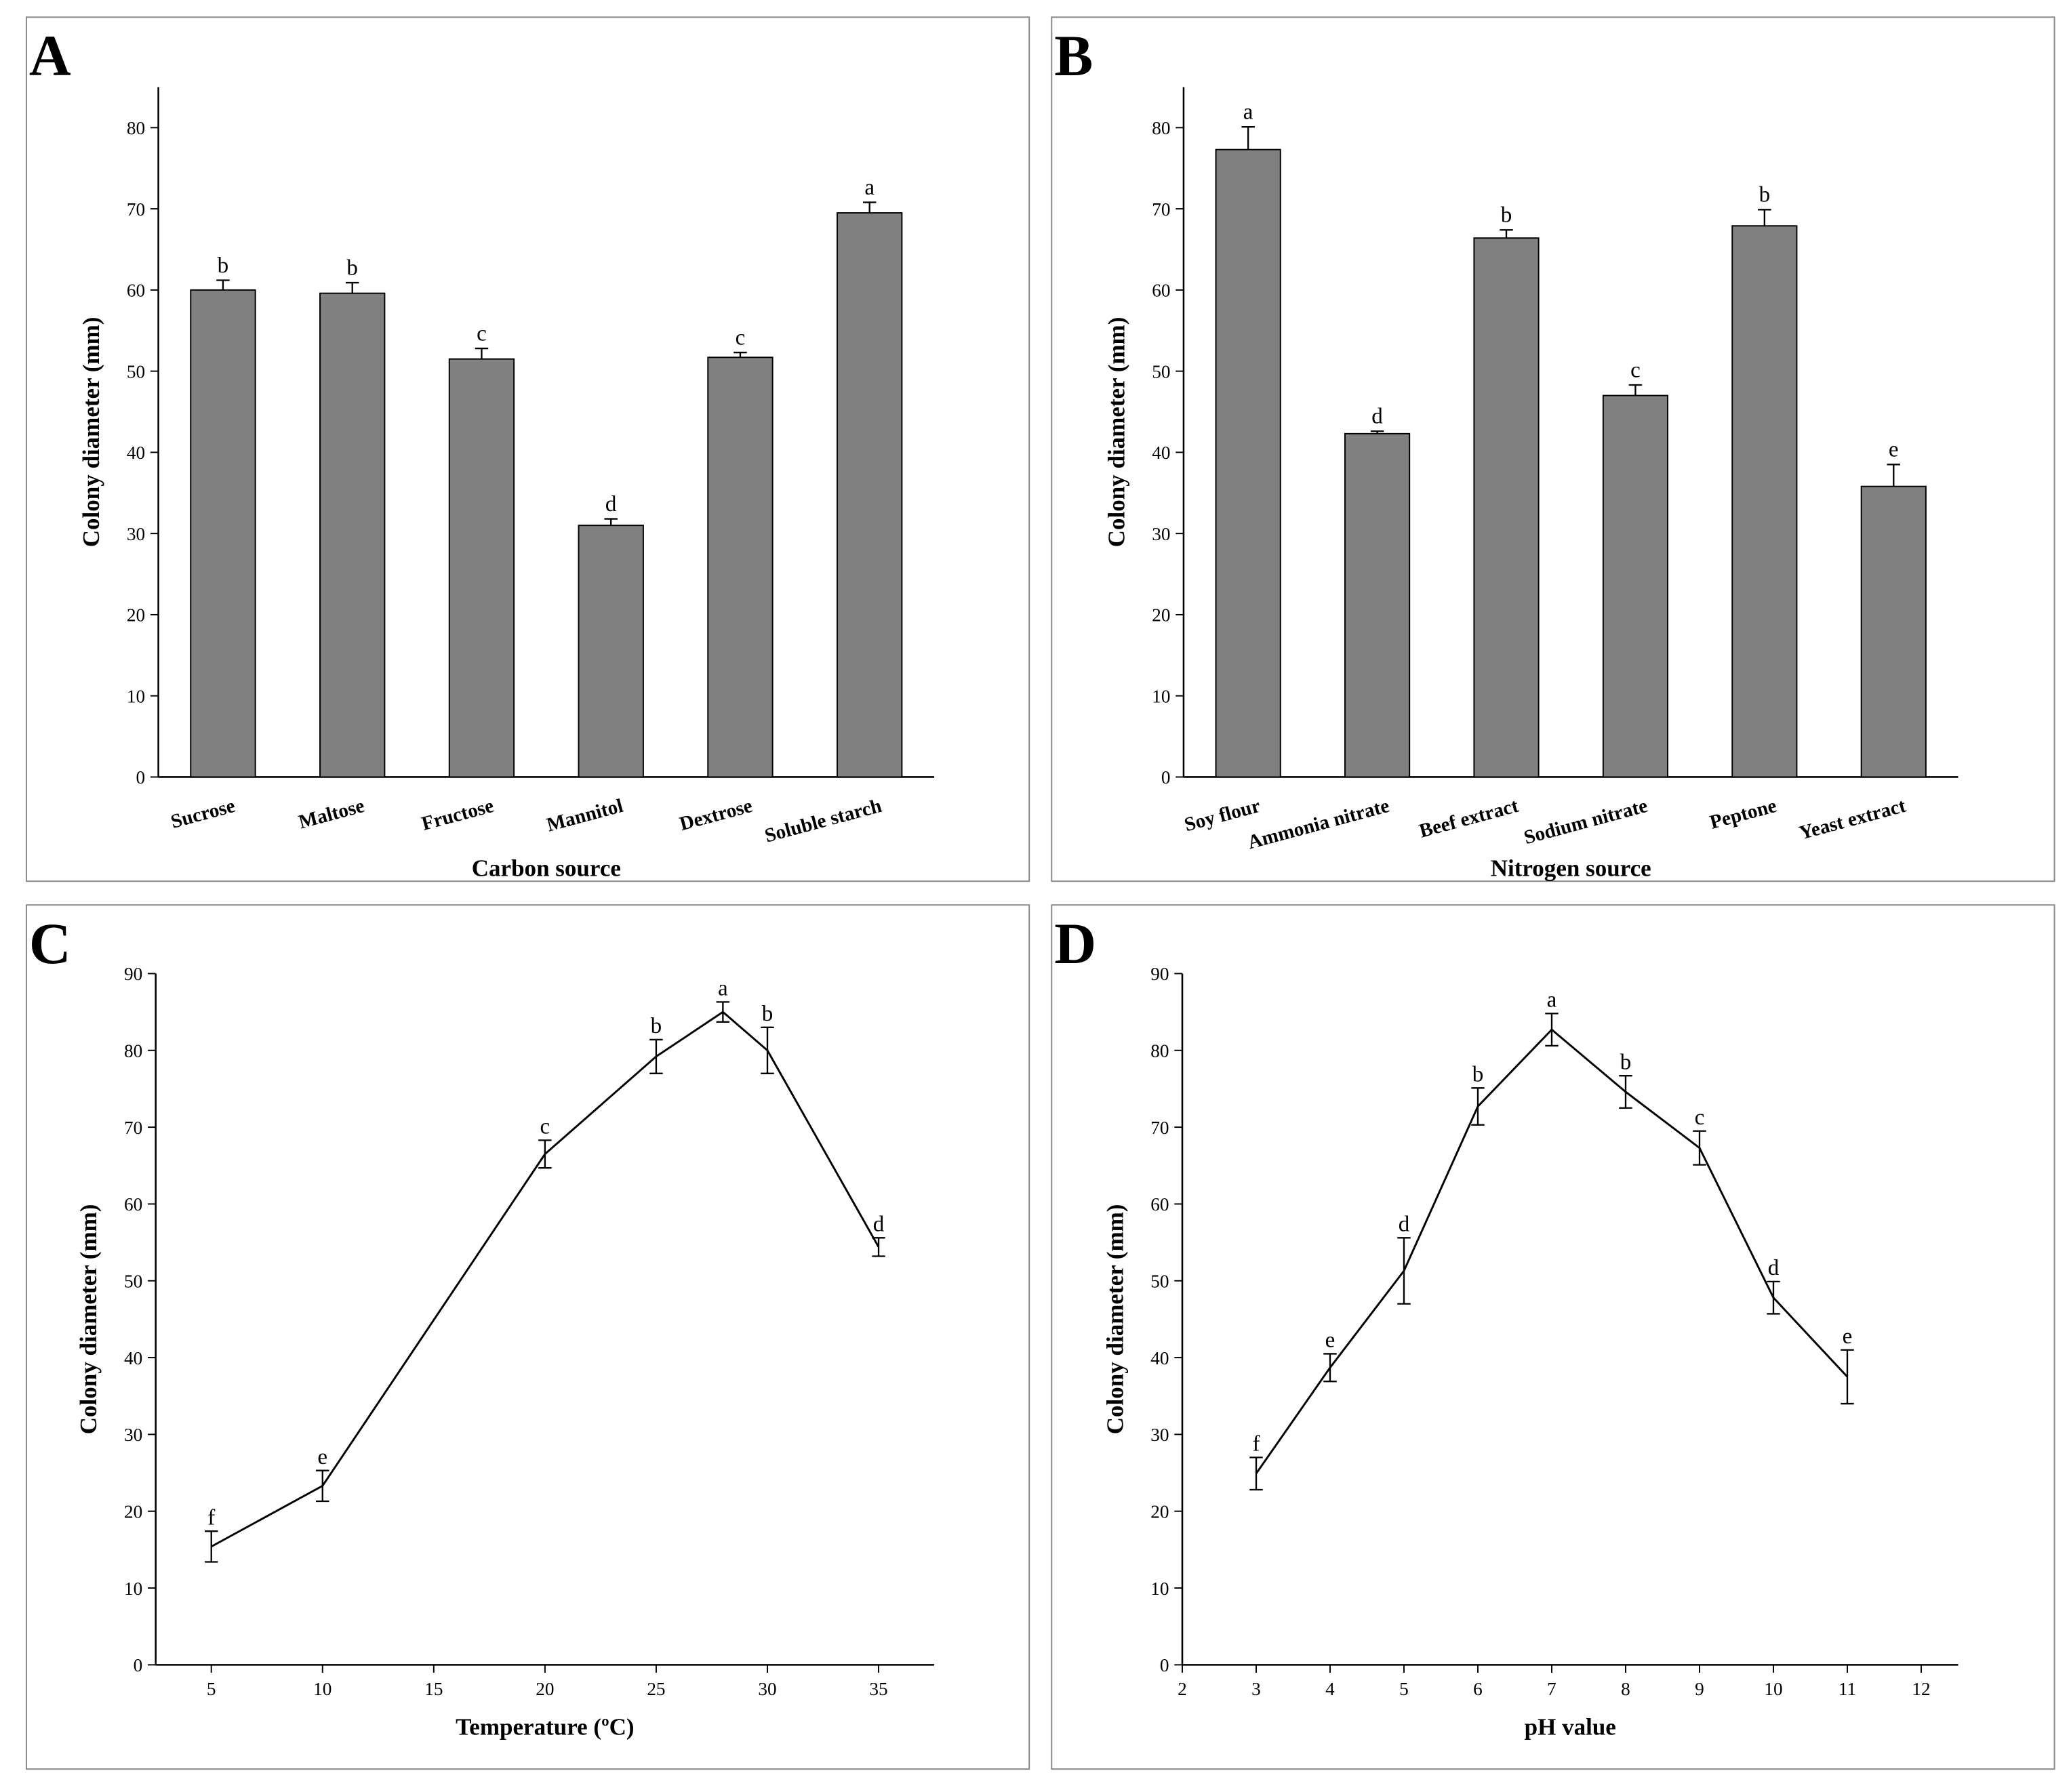  I want to click on significance-letter: f, so click(1256, 1444).